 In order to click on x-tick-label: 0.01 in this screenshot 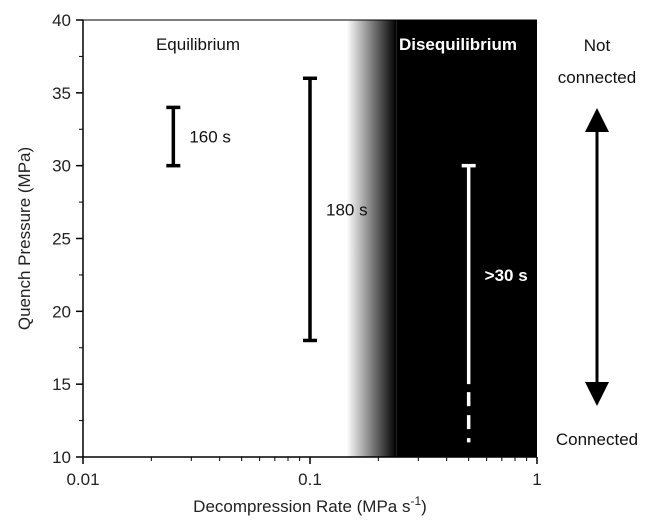, I will do `click(82, 479)`.